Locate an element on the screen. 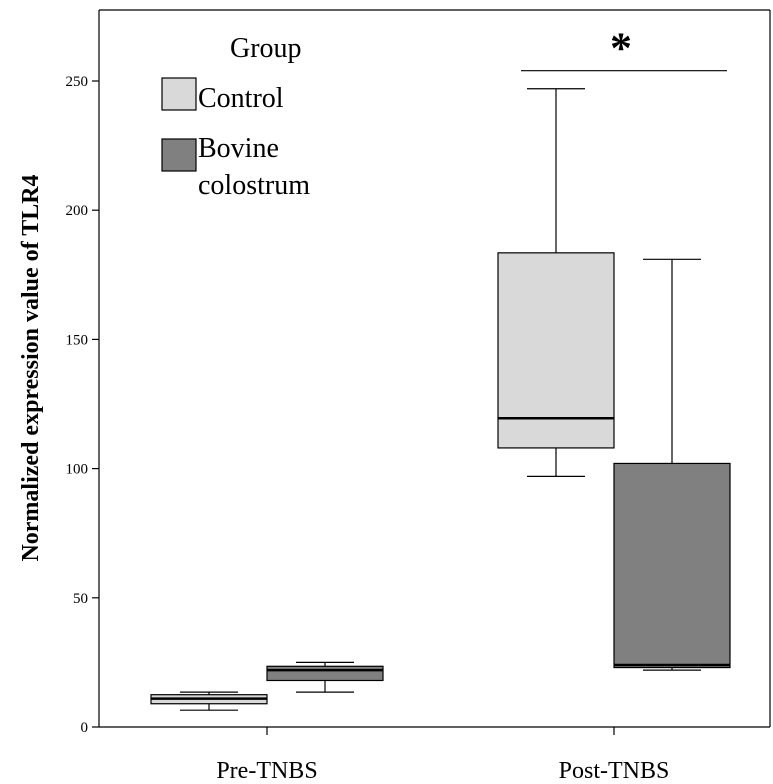 The width and height of the screenshot is (773, 784). y-tick-label-200: 200 is located at coordinates (77, 211).